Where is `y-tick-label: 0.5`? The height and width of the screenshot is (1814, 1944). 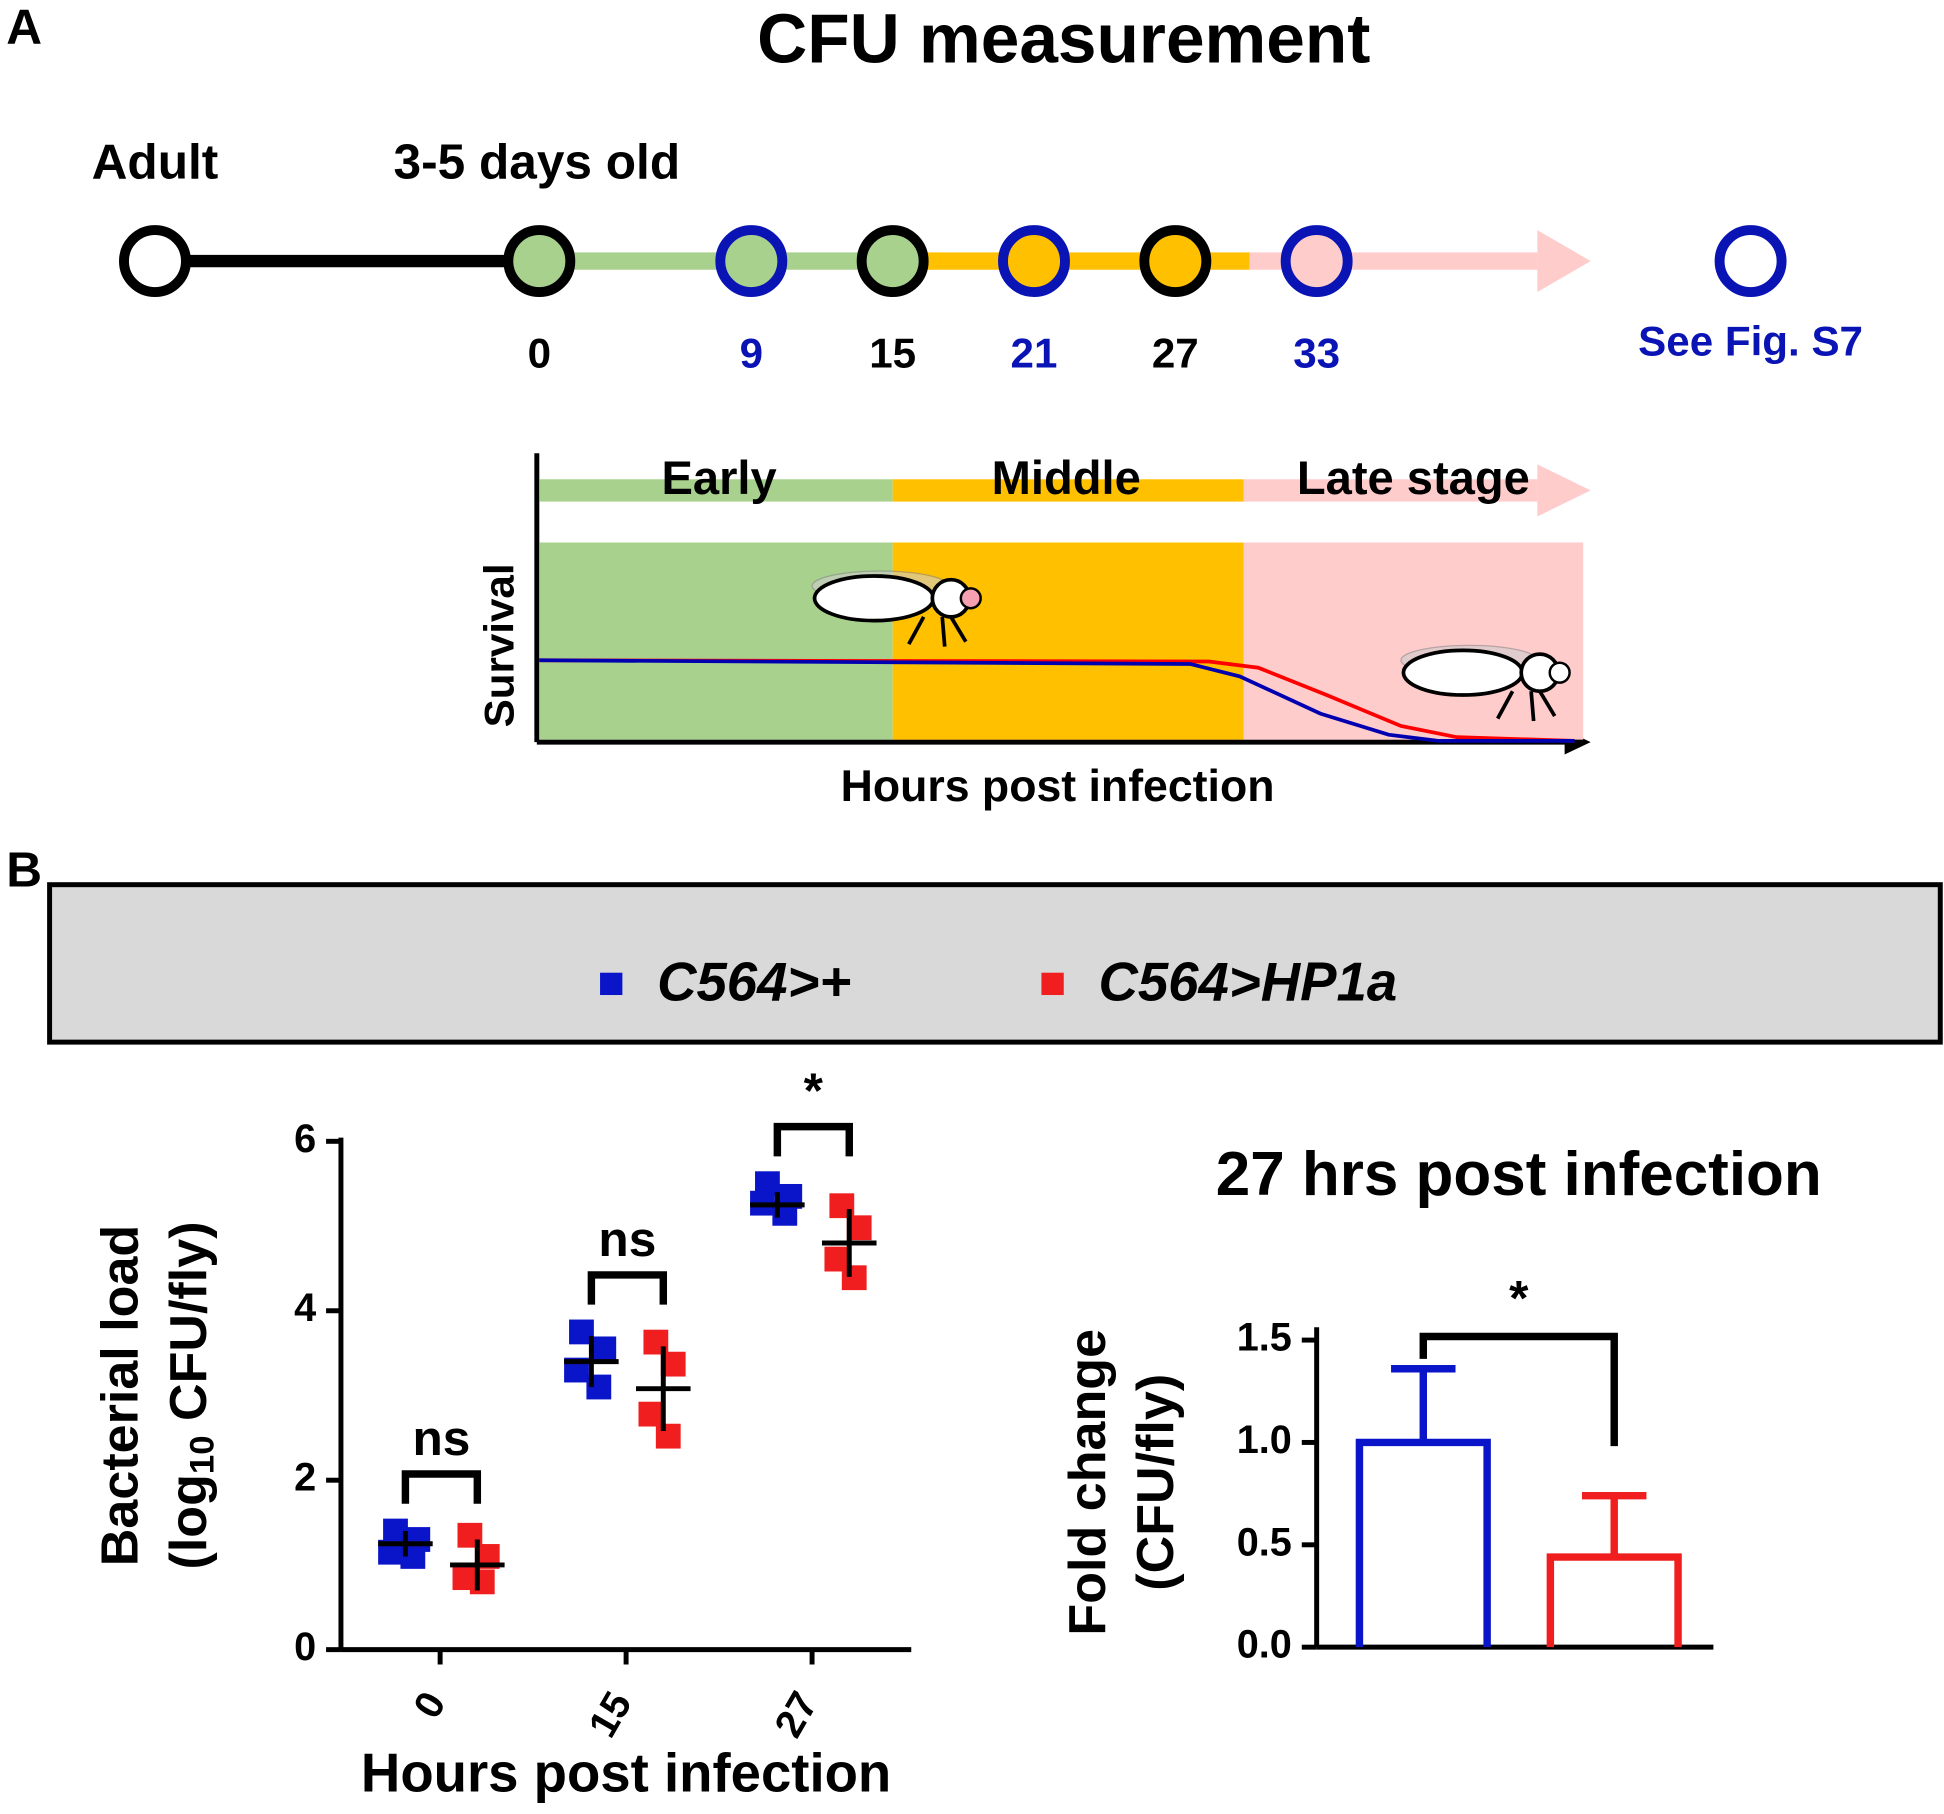 y-tick-label: 0.5 is located at coordinates (1264, 1542).